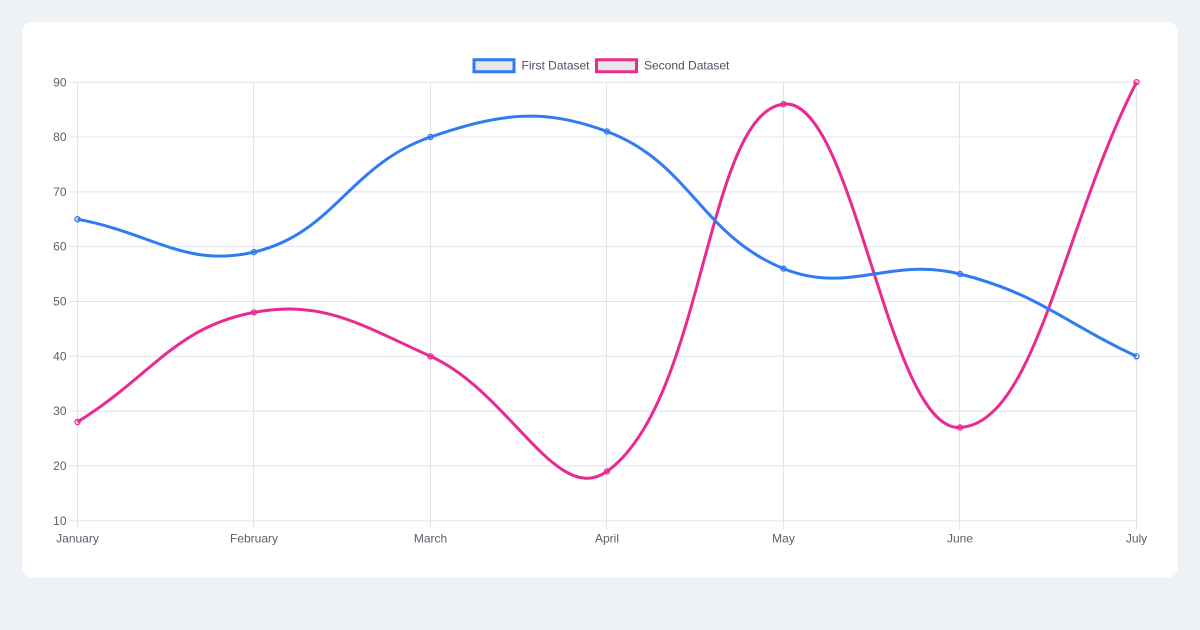  Describe the element at coordinates (960, 539) in the screenshot. I see `svg-text: June` at that location.